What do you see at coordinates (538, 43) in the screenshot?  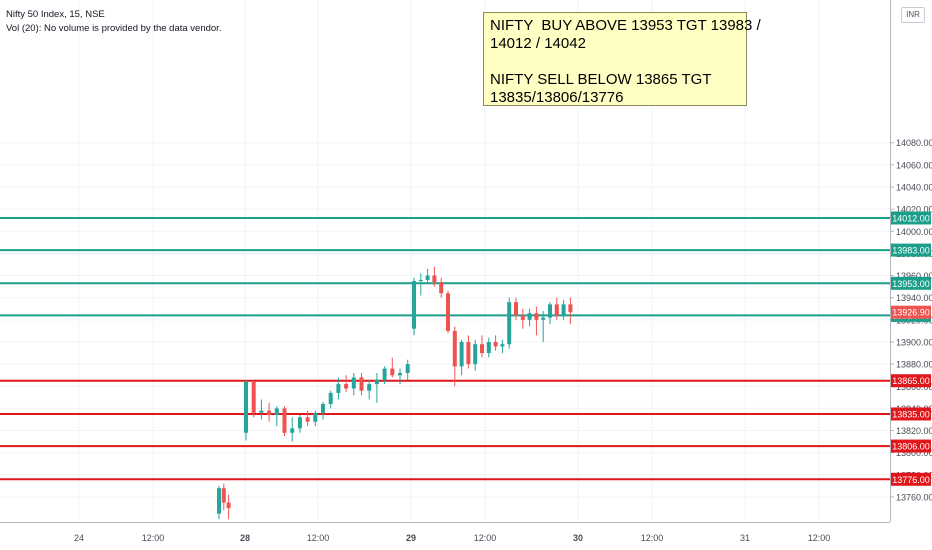 I see `note-line-2: 14012 / 14042` at bounding box center [538, 43].